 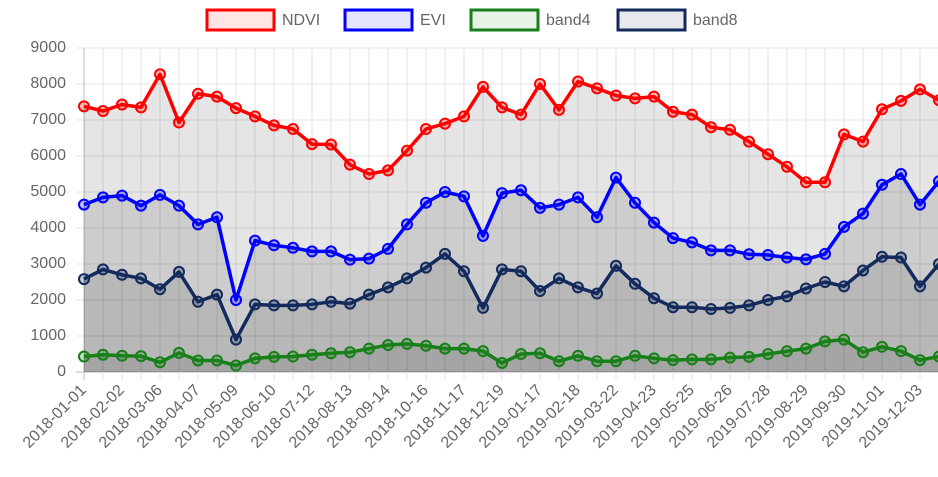 I want to click on legend-label: band8, so click(x=715, y=20).